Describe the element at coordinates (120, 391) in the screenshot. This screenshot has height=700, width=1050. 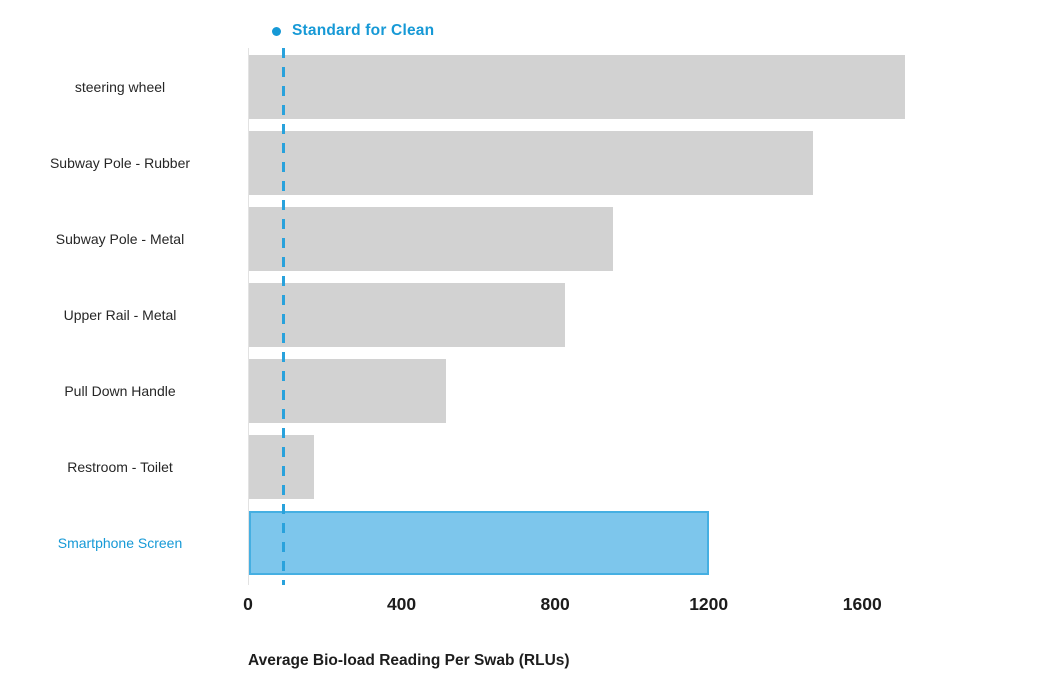
I see `category-label: Pull Down Handle` at that location.